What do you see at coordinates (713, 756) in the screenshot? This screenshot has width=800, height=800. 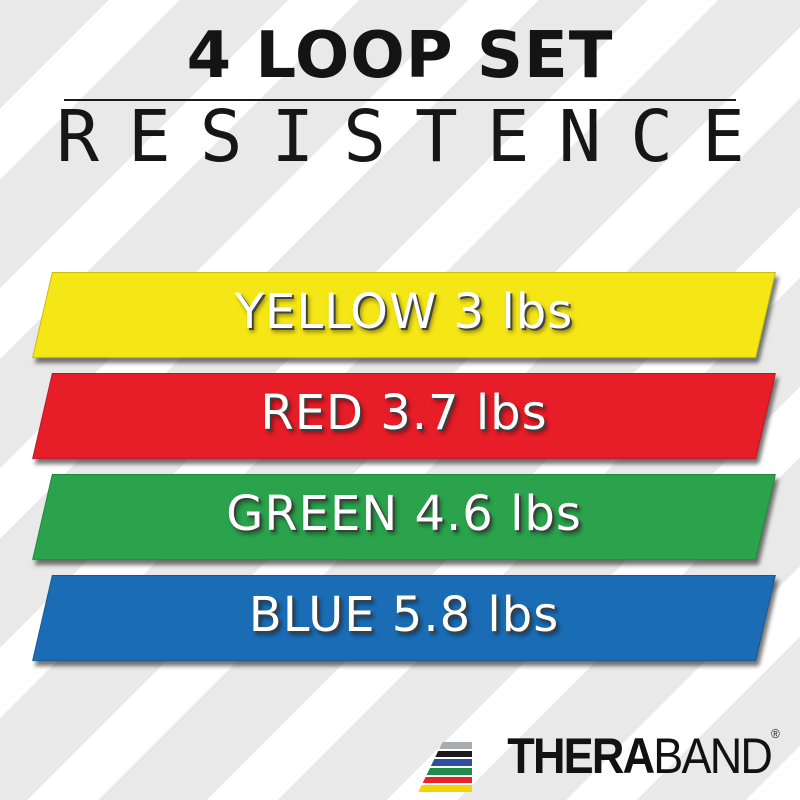 I see `brand-band: BAND` at bounding box center [713, 756].